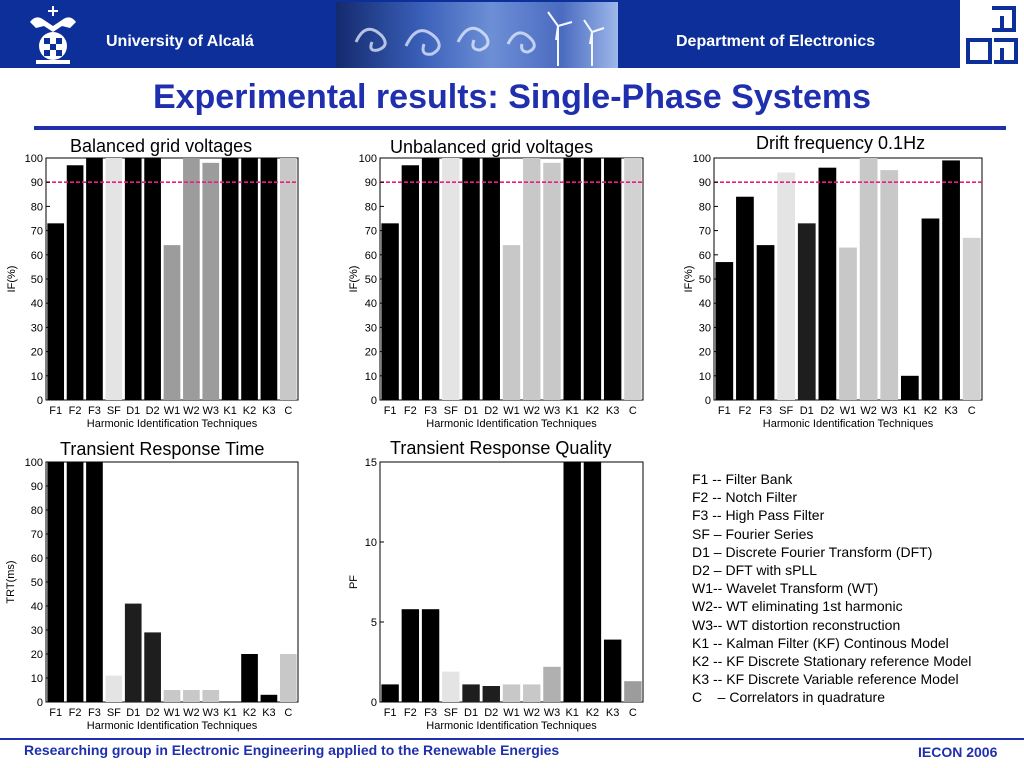 This screenshot has width=1024, height=768. I want to click on bar-w3, so click(889, 285).